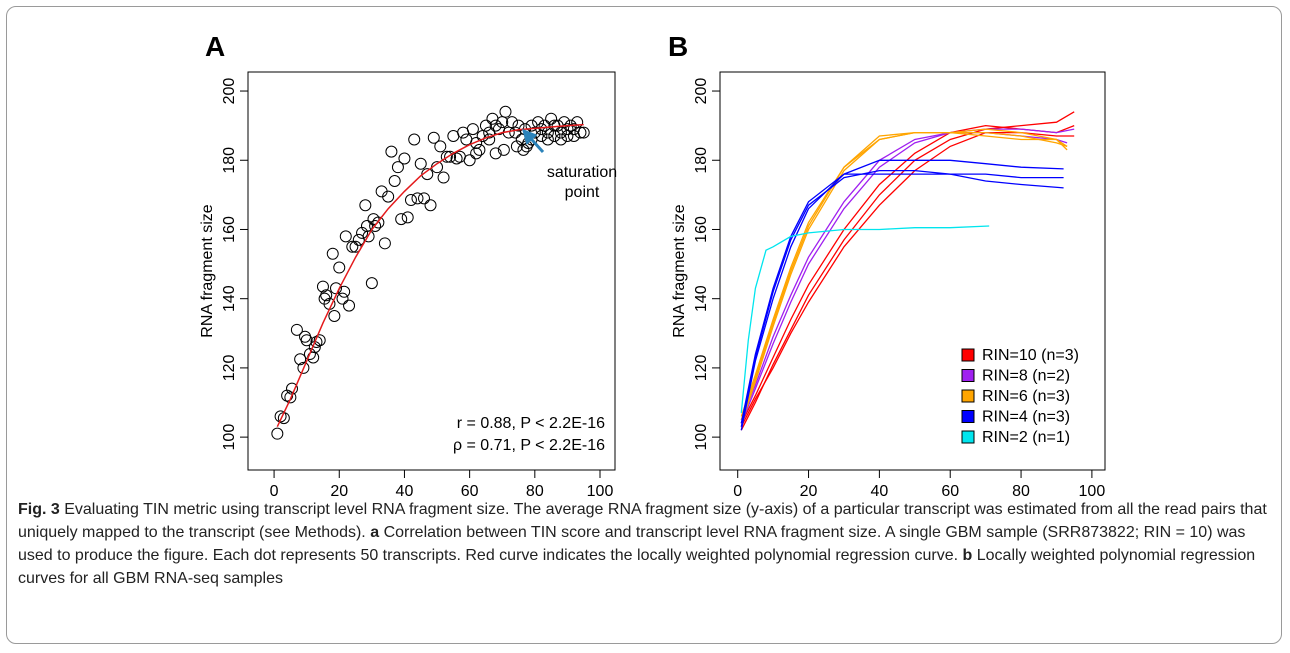 The image size is (1290, 653). I want to click on caption-b-label: b, so click(967, 555).